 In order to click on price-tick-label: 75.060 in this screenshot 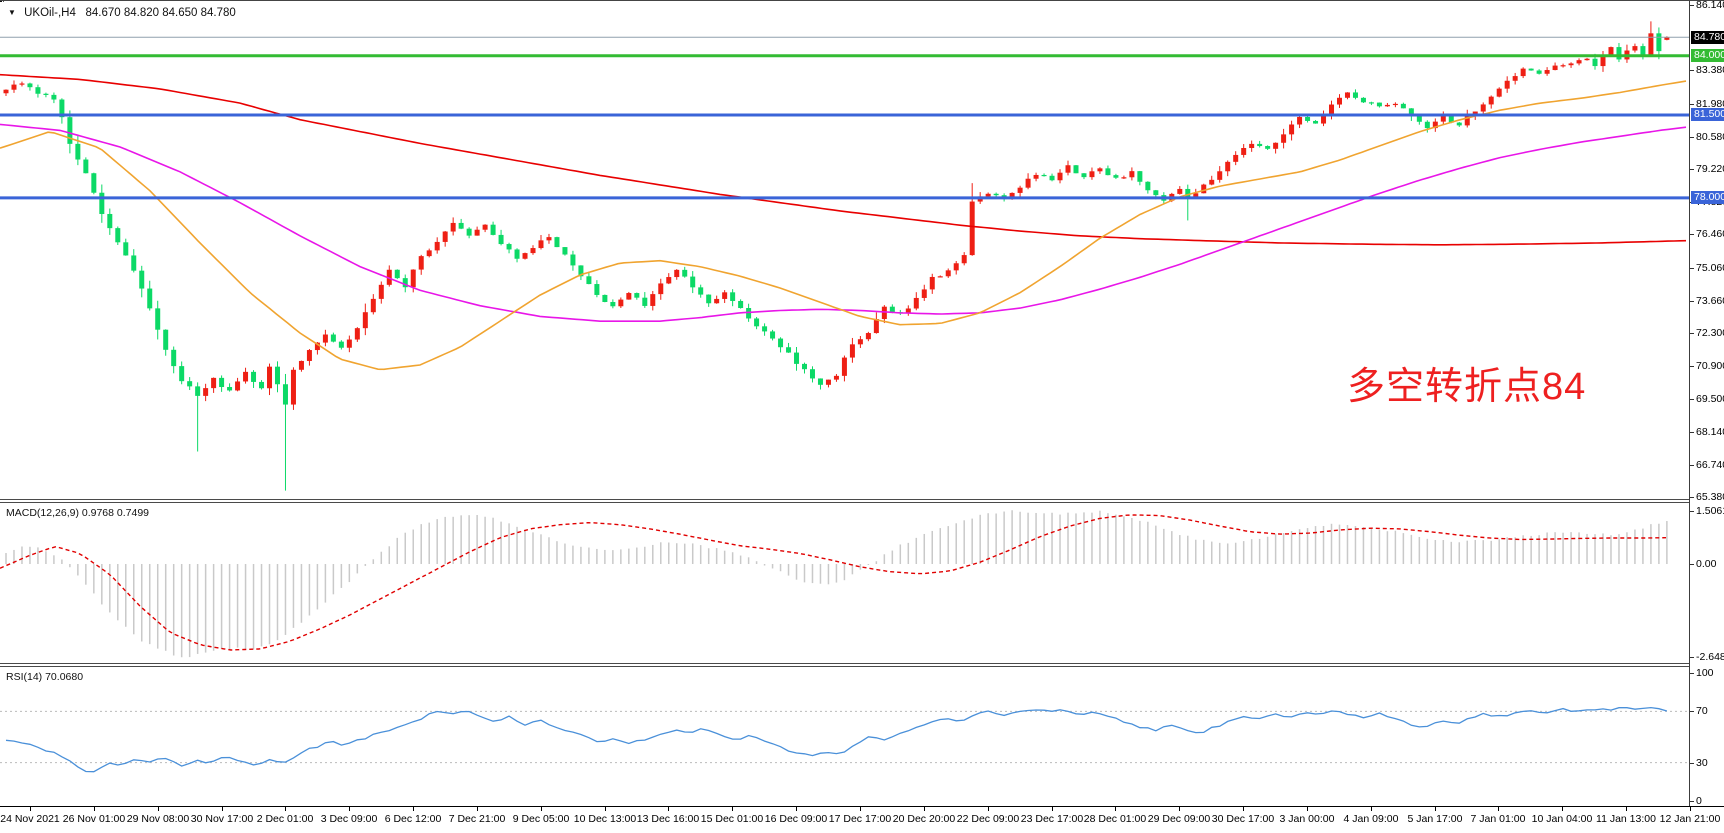, I will do `click(1710, 268)`.